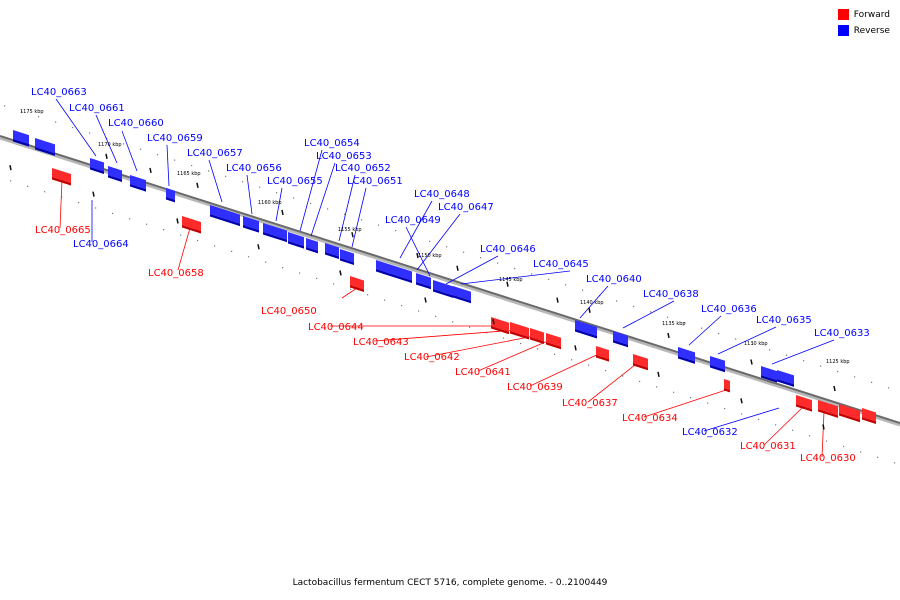  I want to click on gene-label: LC40_0653, so click(344, 156).